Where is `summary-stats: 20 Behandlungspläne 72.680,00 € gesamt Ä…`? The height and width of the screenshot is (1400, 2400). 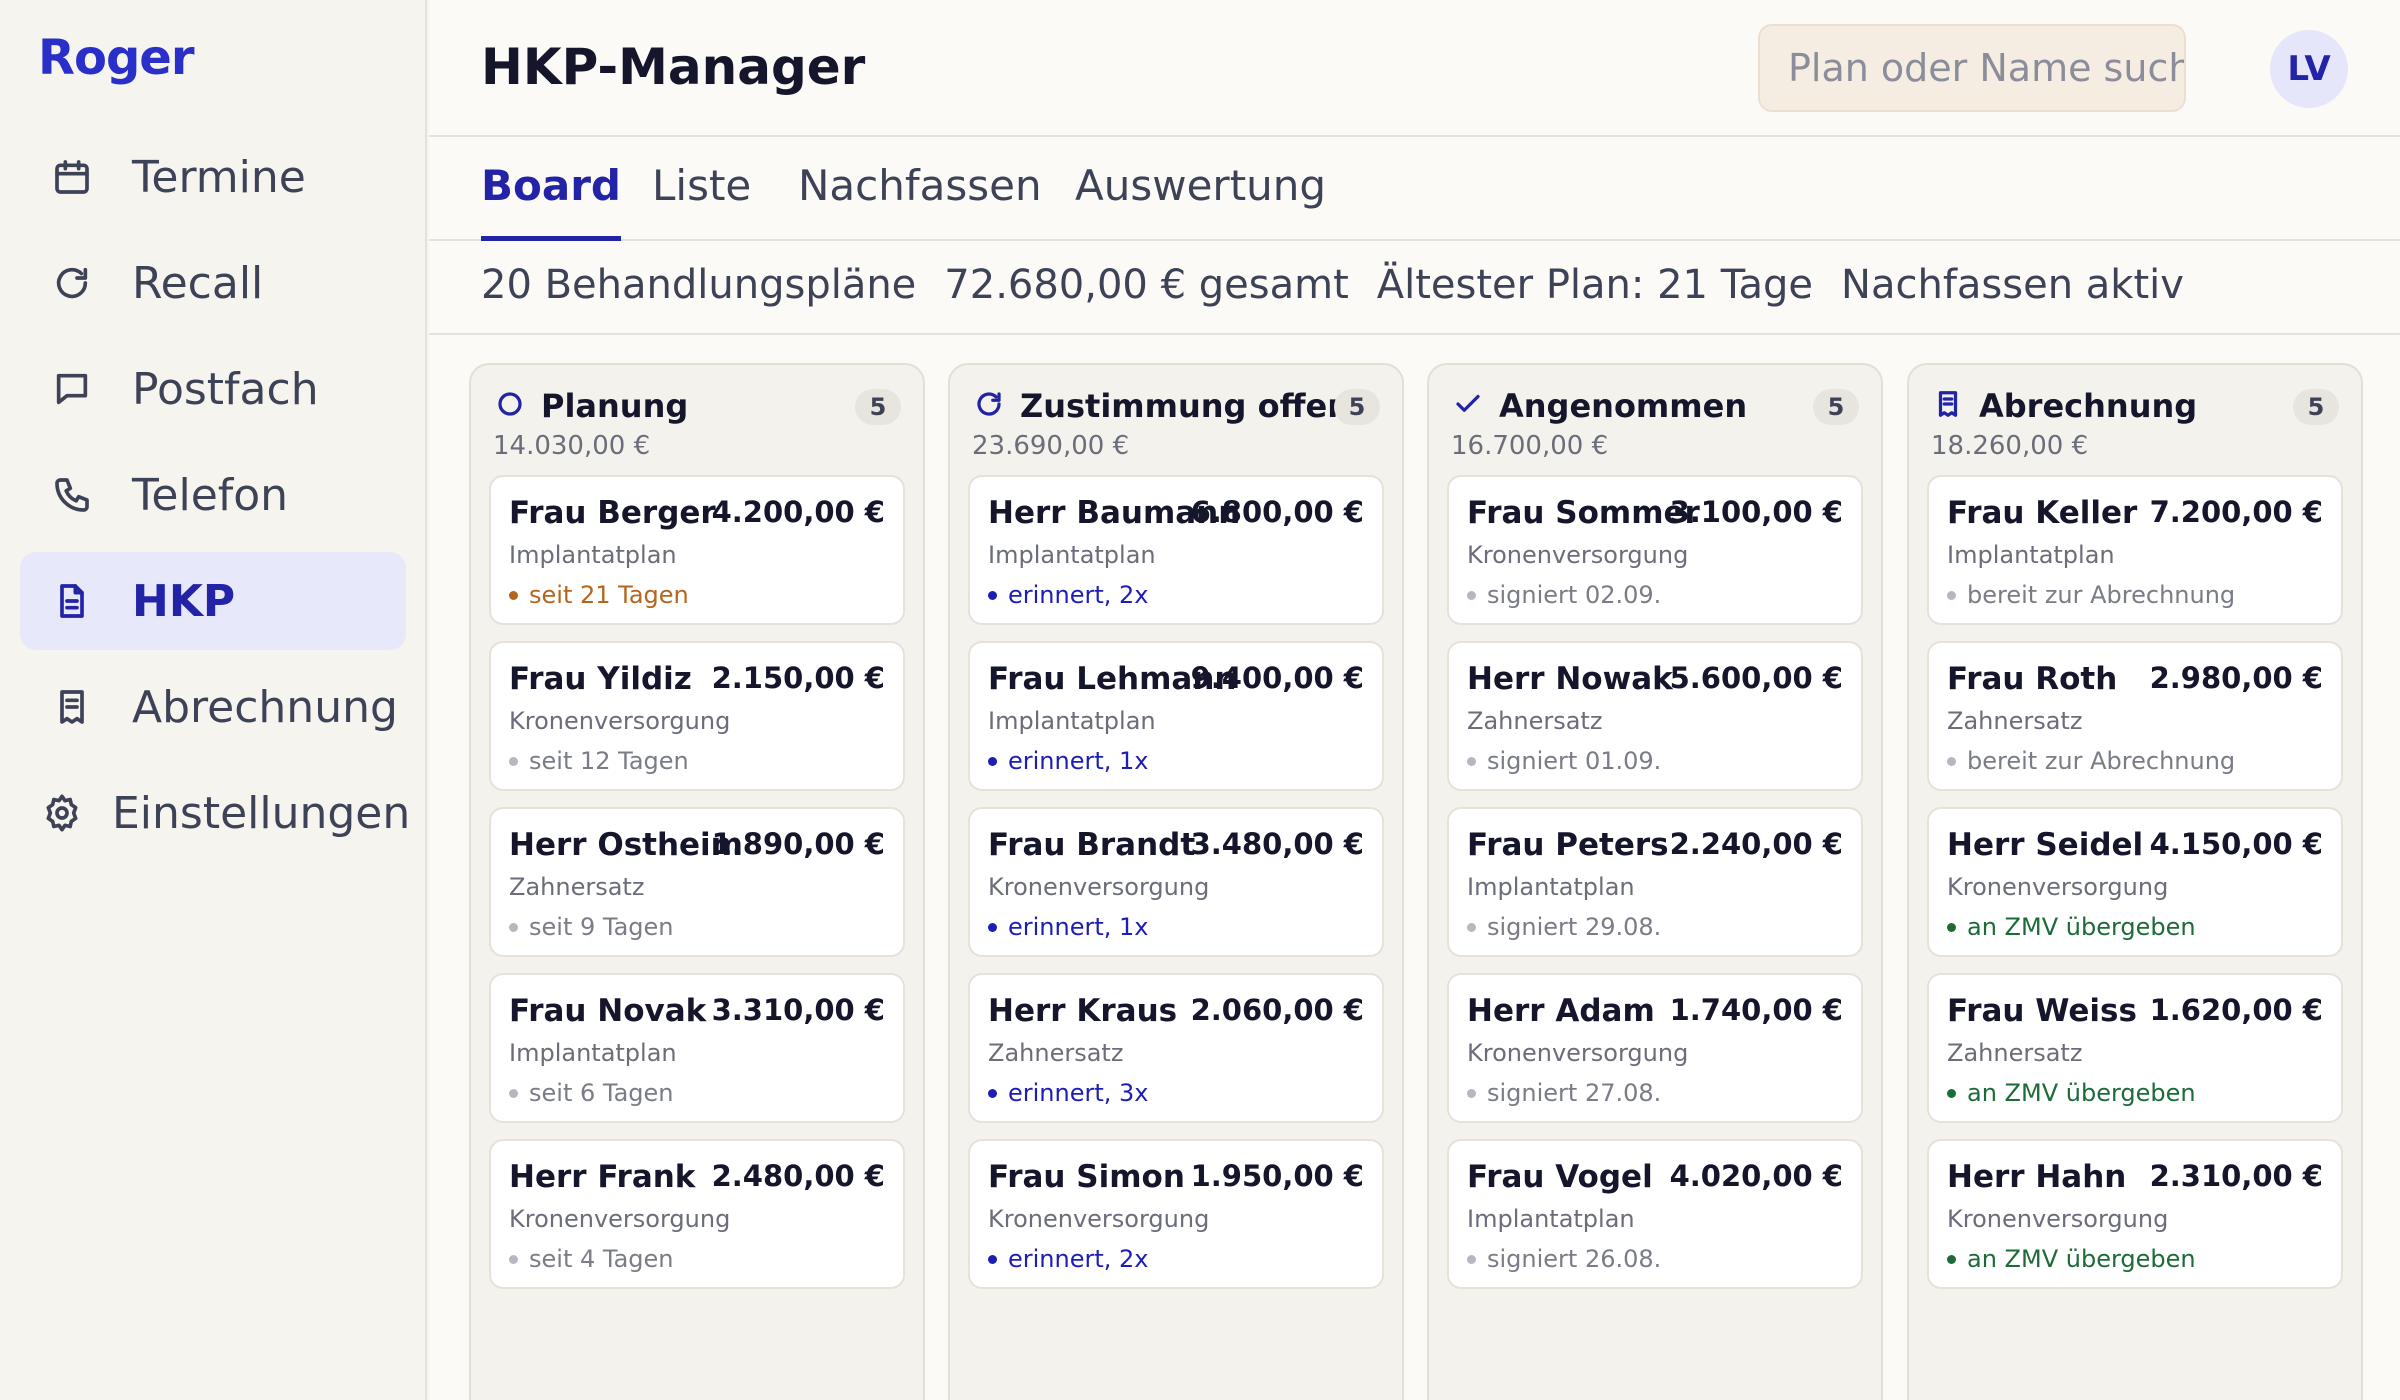
summary-stats: 20 Behandlungspläne 72.680,00 € gesamt Ä… is located at coordinates (1346, 285).